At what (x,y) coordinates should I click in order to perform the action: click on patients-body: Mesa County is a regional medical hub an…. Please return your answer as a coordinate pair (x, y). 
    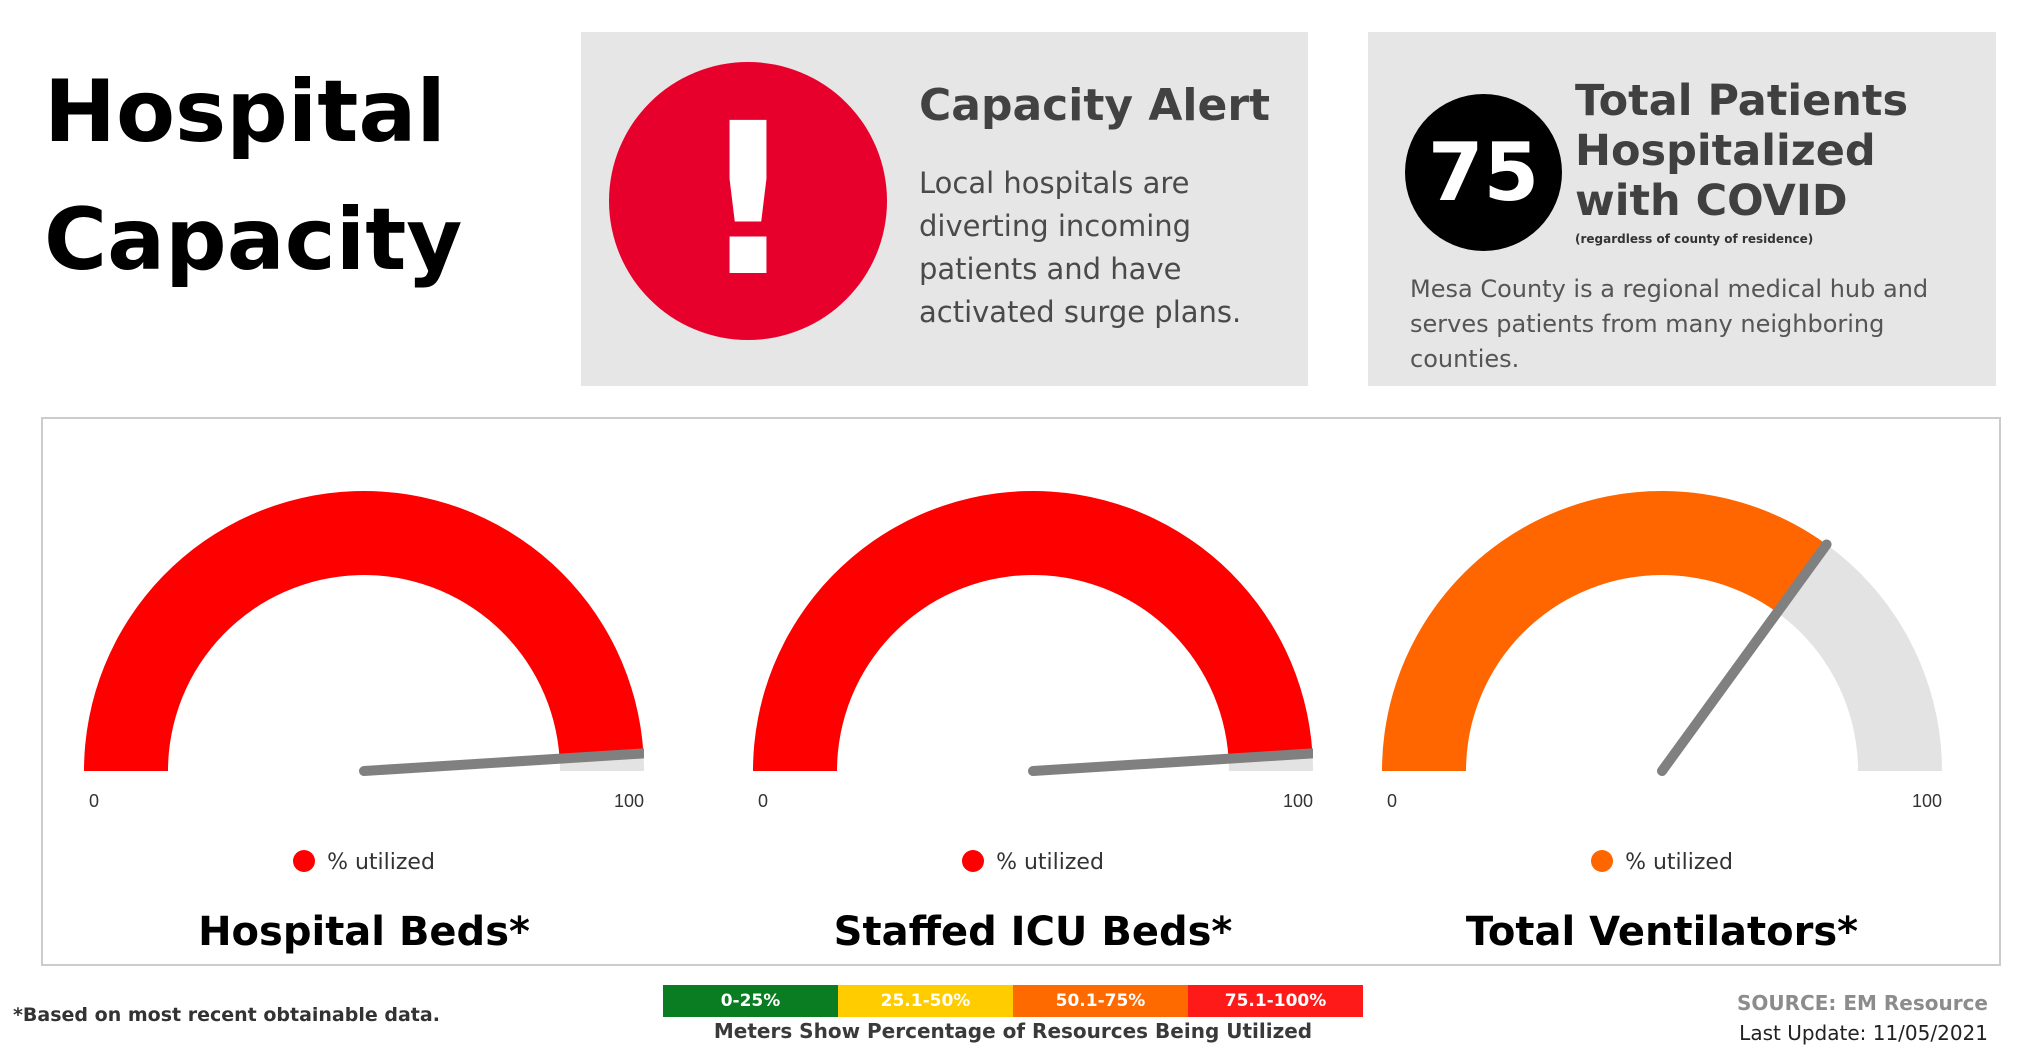
    Looking at the image, I should click on (1669, 324).